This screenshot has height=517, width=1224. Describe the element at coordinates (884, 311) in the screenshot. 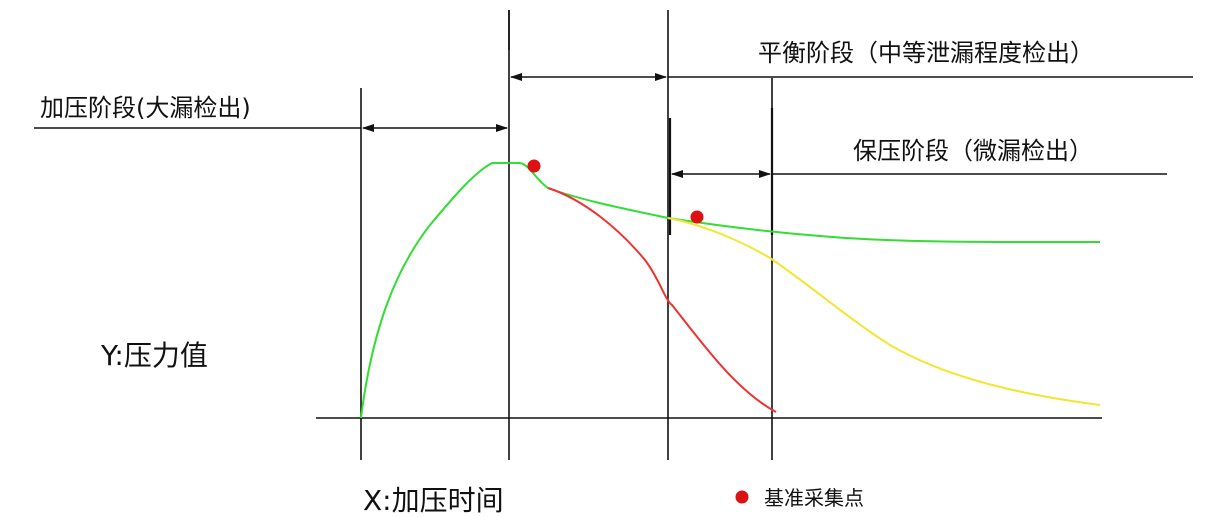

I see `yellow-pressure-curve` at that location.